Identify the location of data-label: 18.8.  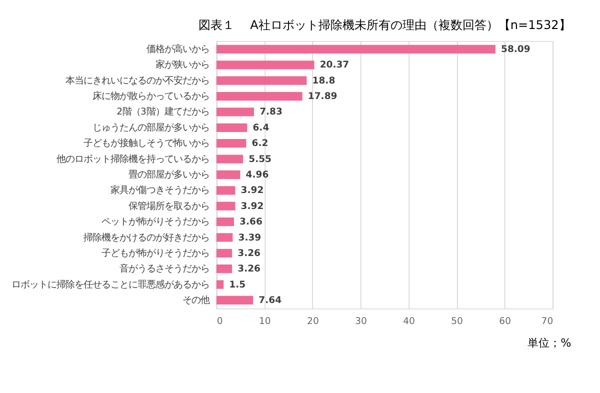
(324, 80).